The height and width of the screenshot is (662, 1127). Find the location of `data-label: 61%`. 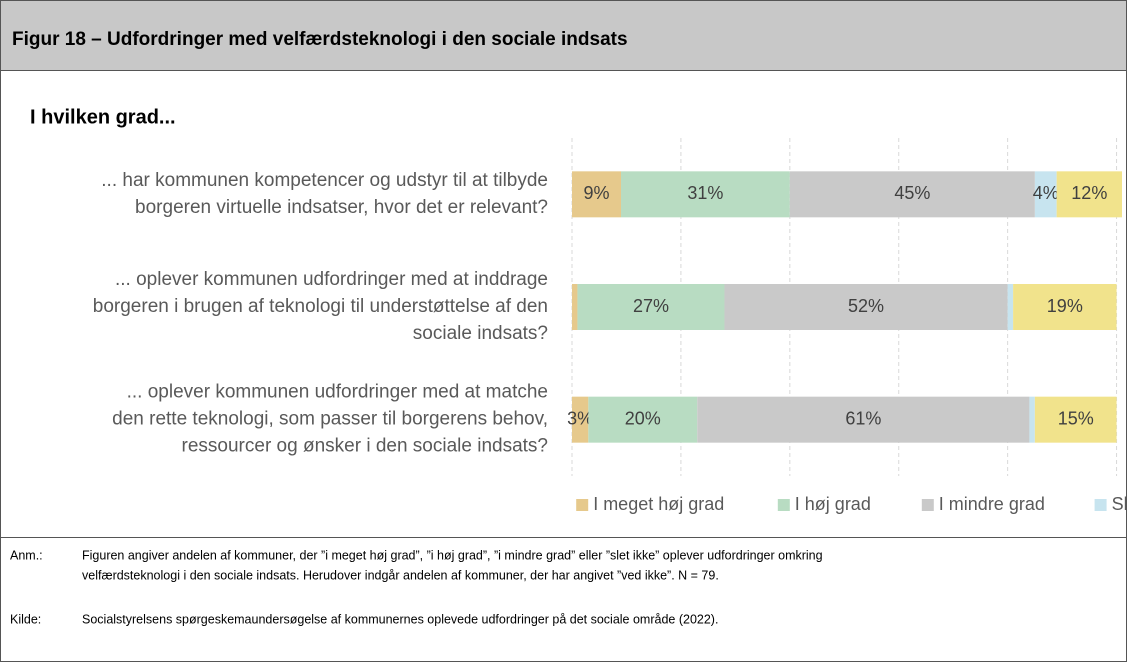

data-label: 61% is located at coordinates (863, 418).